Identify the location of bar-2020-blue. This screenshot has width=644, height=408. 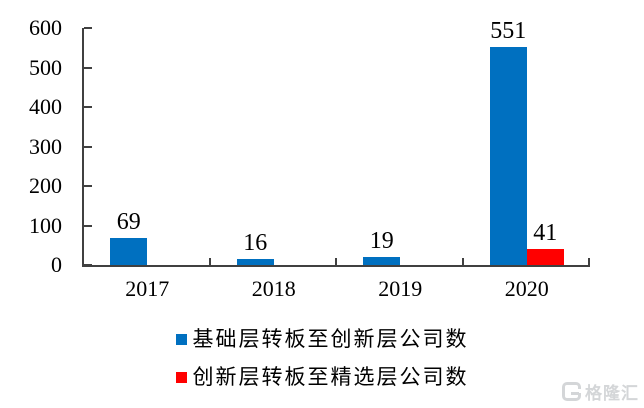
(508, 156).